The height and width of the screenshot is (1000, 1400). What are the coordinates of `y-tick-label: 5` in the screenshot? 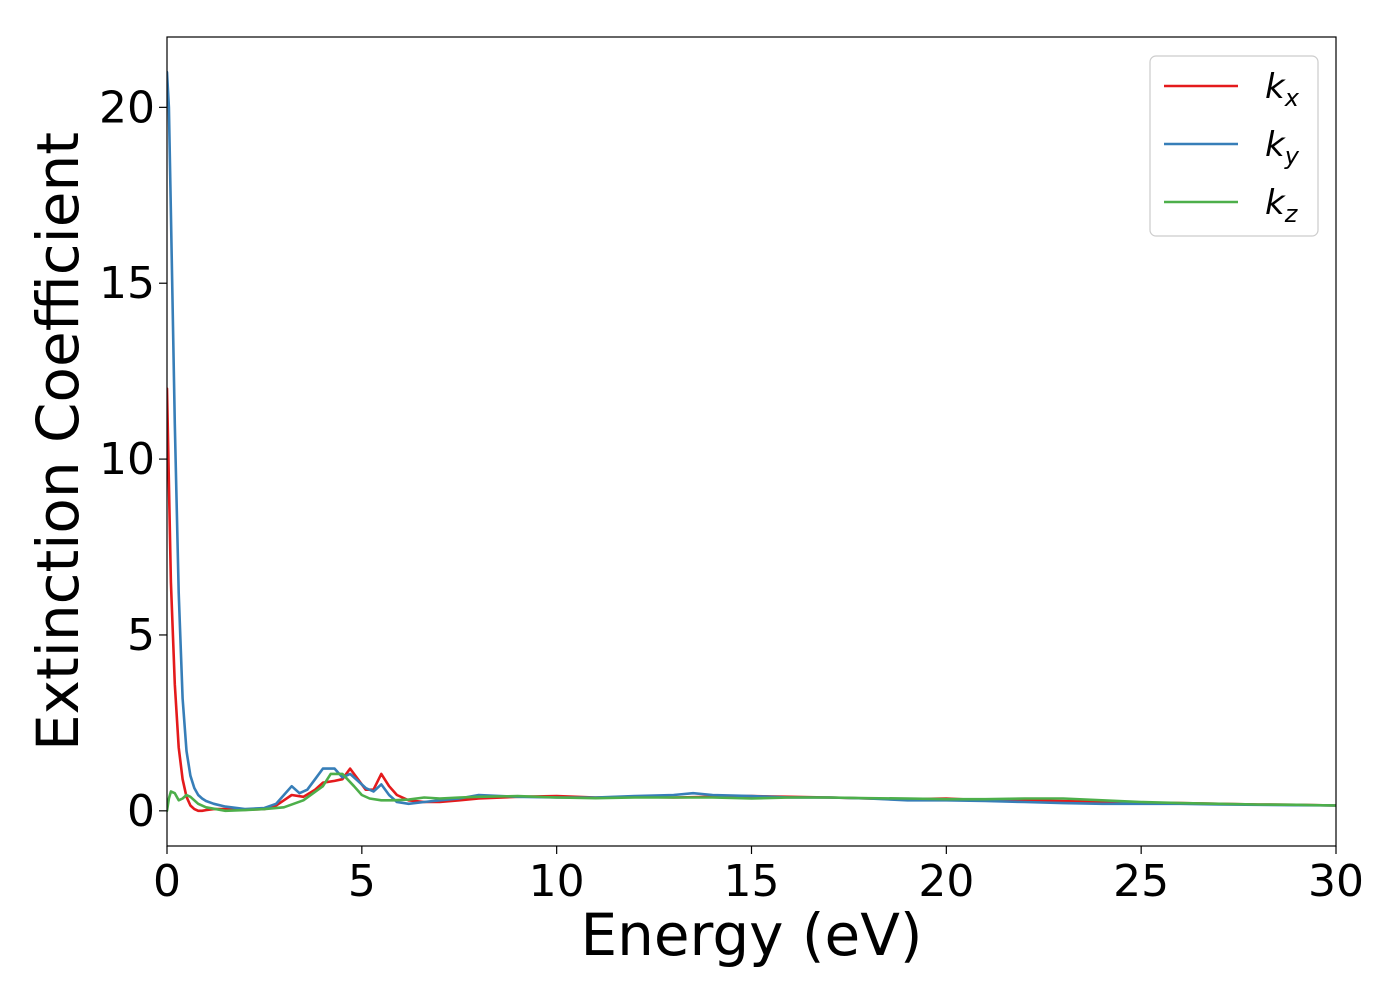 It's located at (141, 635).